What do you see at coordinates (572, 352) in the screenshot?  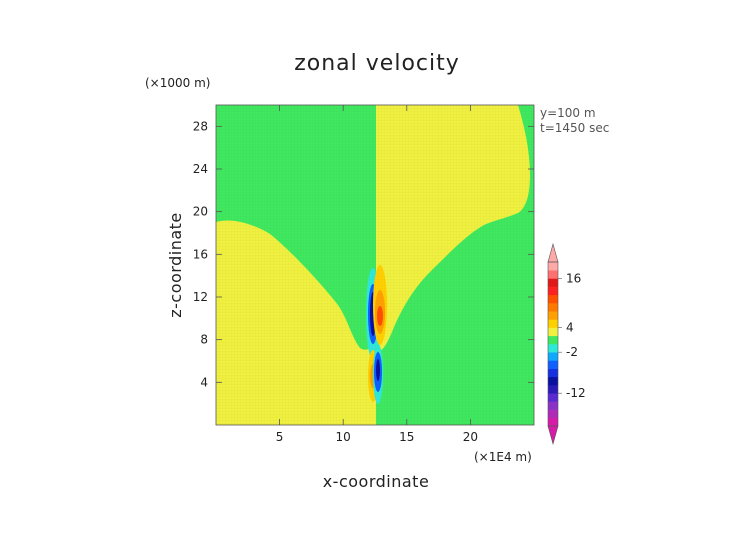 I see `colorbar-label: -2` at bounding box center [572, 352].